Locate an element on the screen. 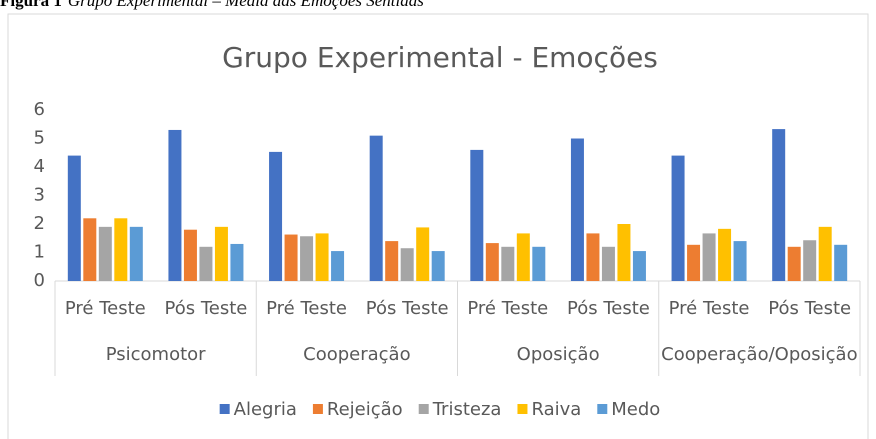 This screenshot has width=876, height=439. legend-label: Alegria is located at coordinates (265, 409).